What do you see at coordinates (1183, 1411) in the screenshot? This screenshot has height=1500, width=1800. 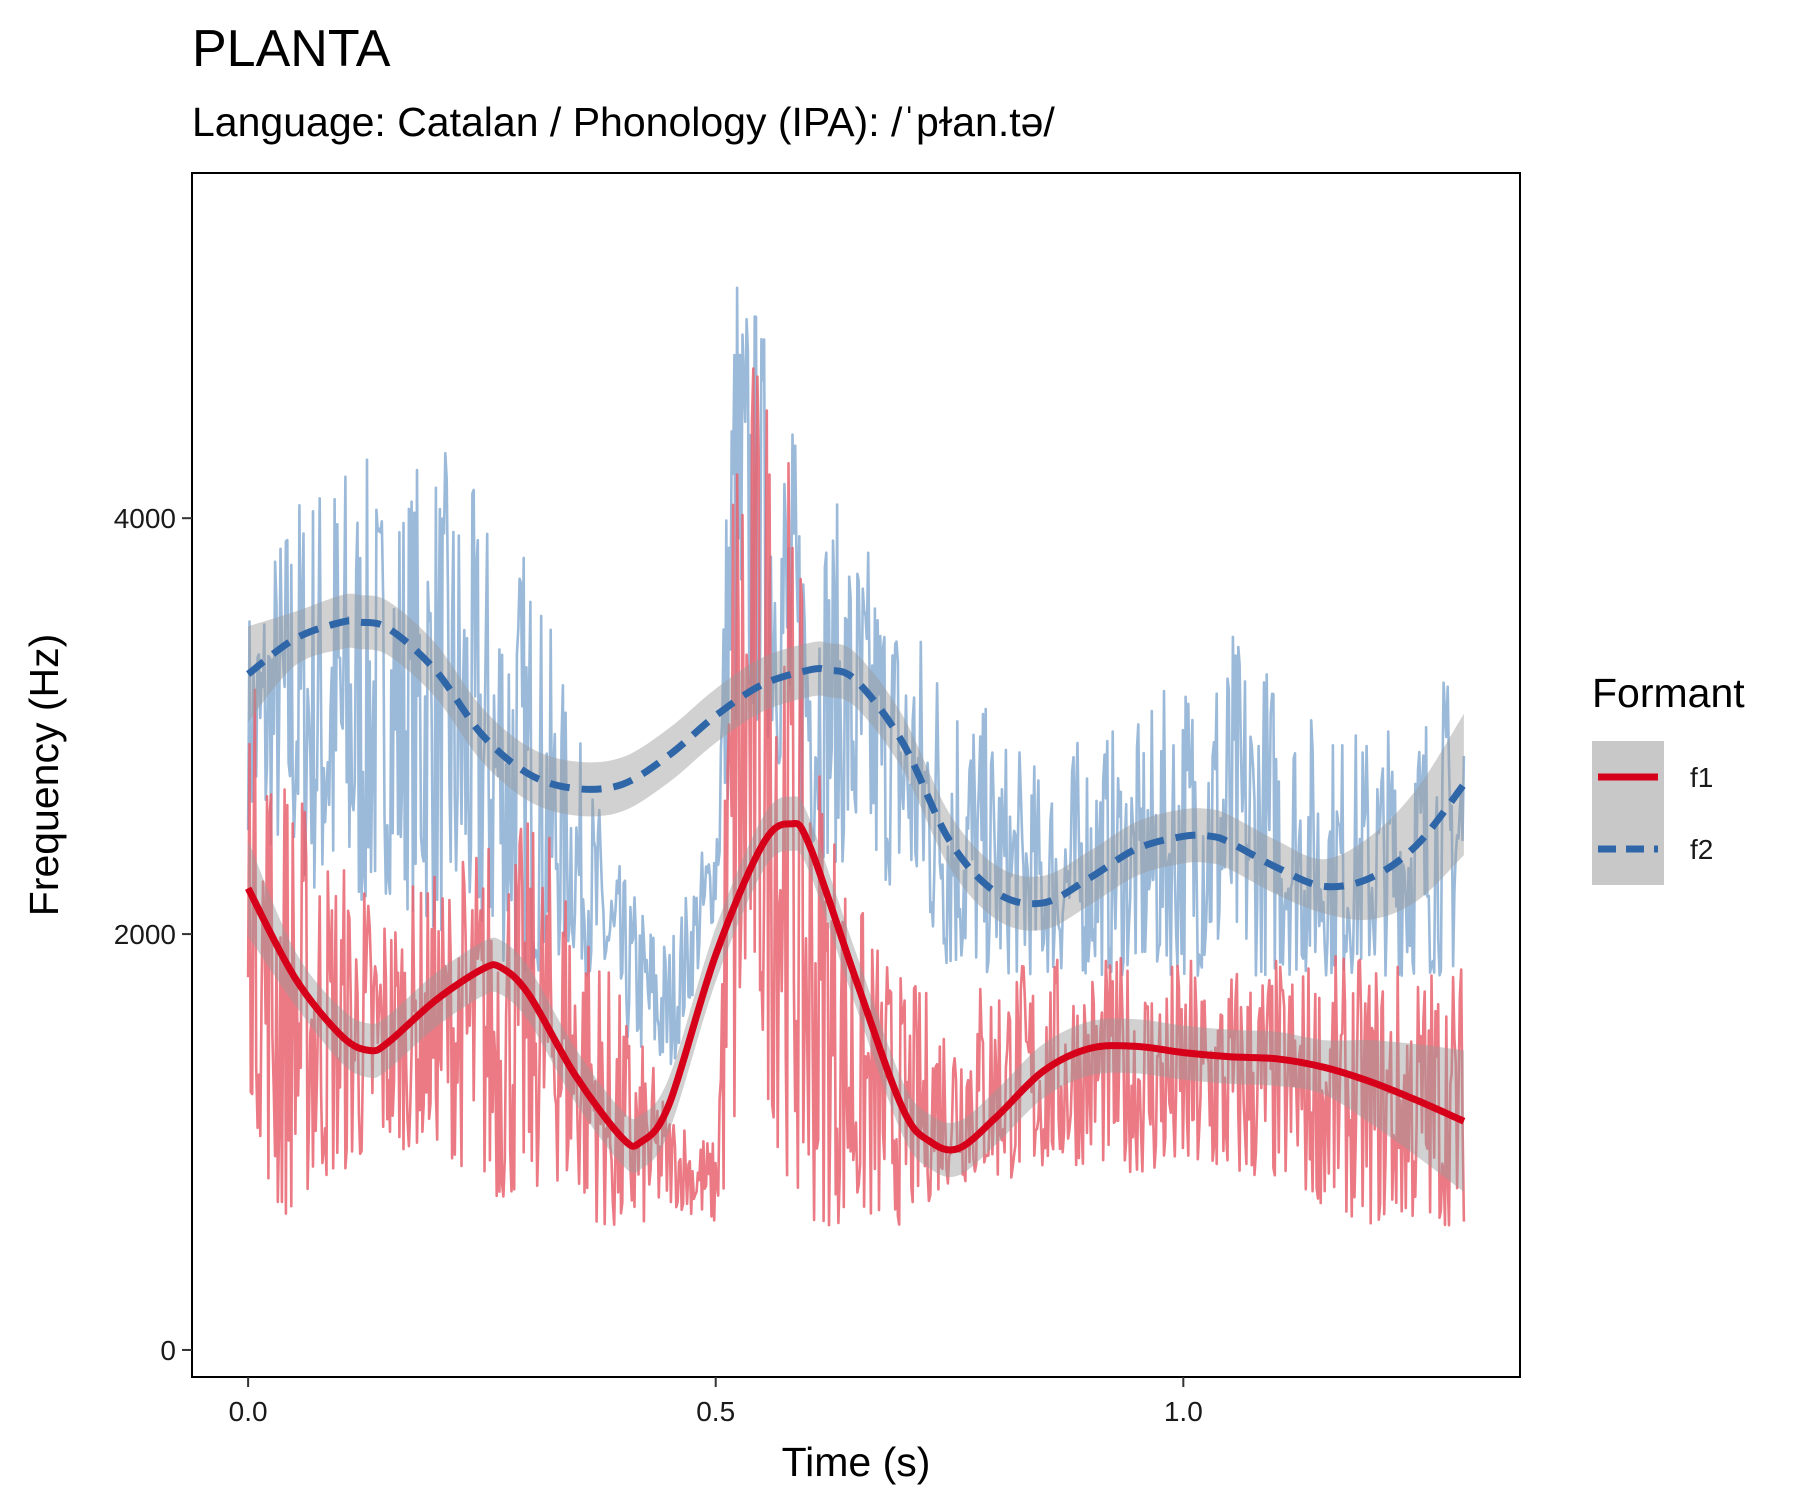 I see `x-tick-label: 1.0` at bounding box center [1183, 1411].